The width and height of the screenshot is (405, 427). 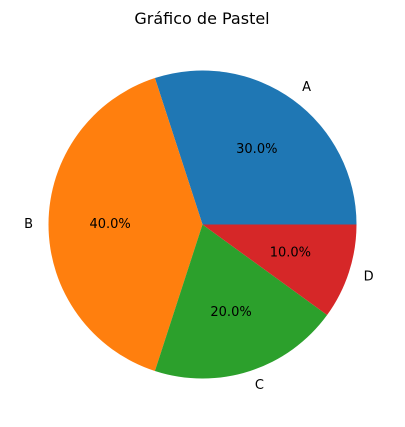 What do you see at coordinates (109, 224) in the screenshot?
I see `percent-label-b: 40.0%` at bounding box center [109, 224].